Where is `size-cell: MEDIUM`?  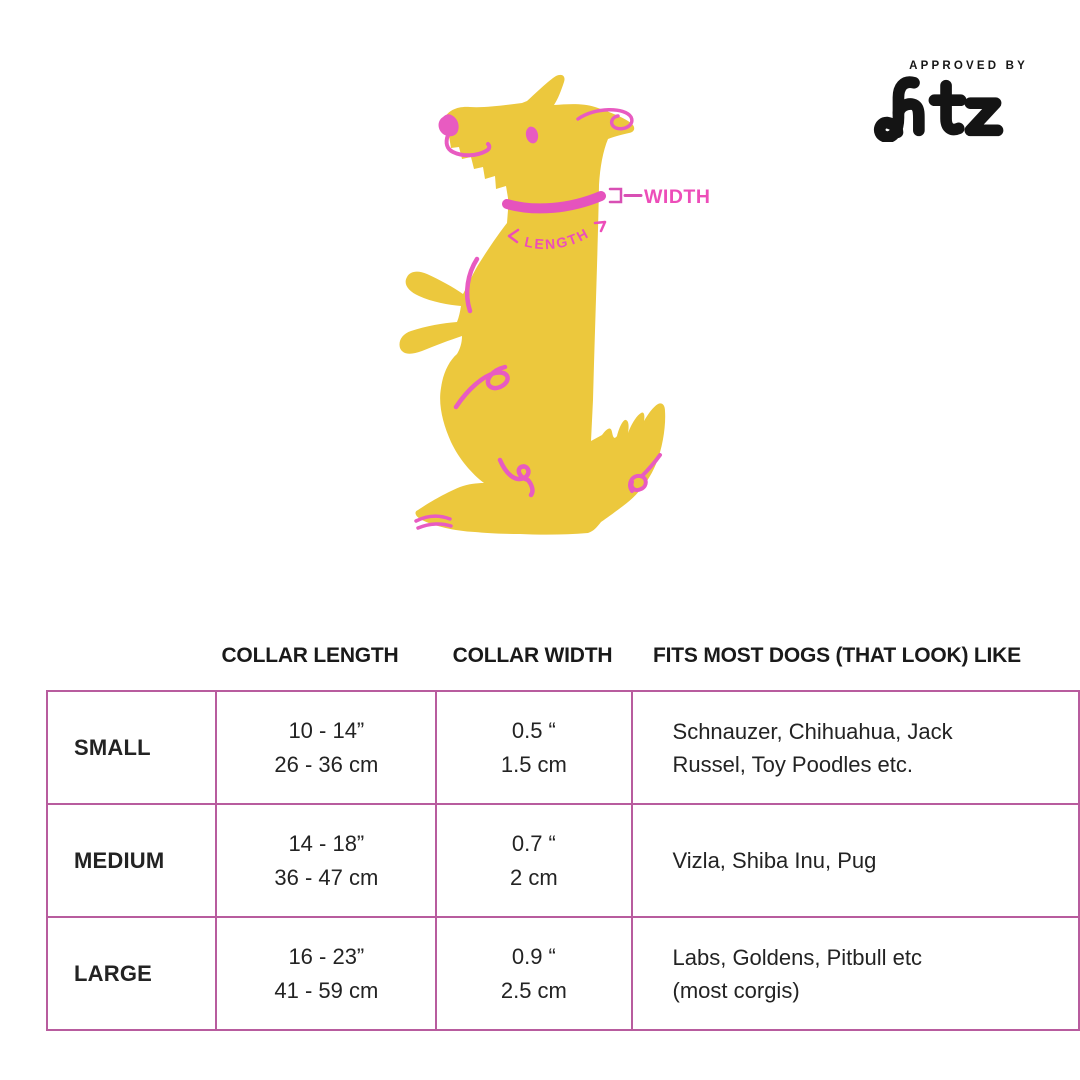
size-cell: MEDIUM is located at coordinates (131, 860).